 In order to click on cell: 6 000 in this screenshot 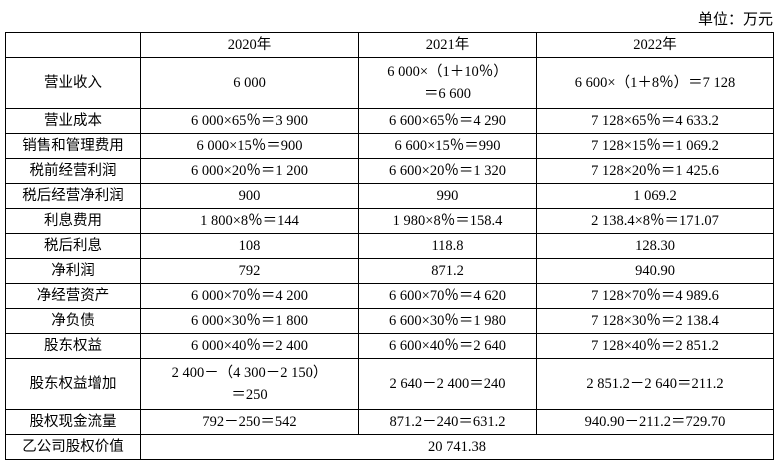, I will do `click(249, 83)`.